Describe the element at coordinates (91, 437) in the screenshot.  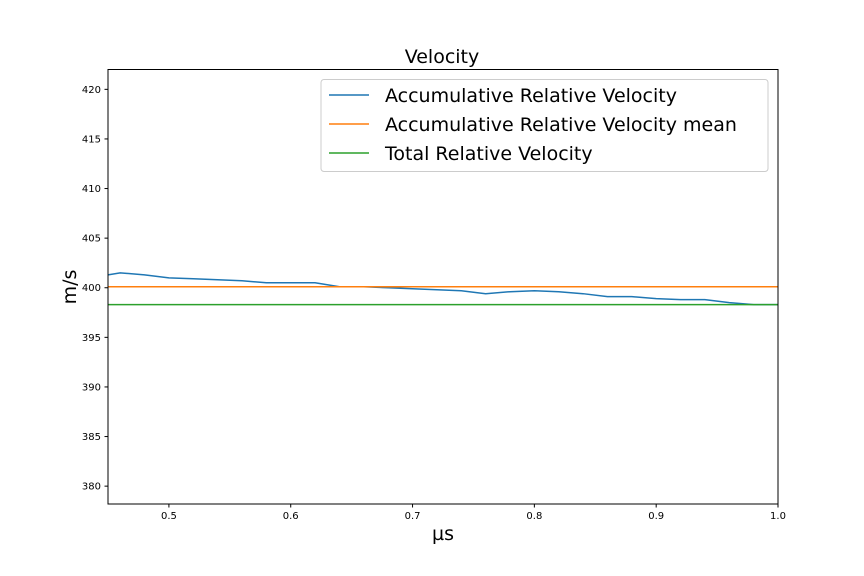
I see `y-tick-label: 385` at that location.